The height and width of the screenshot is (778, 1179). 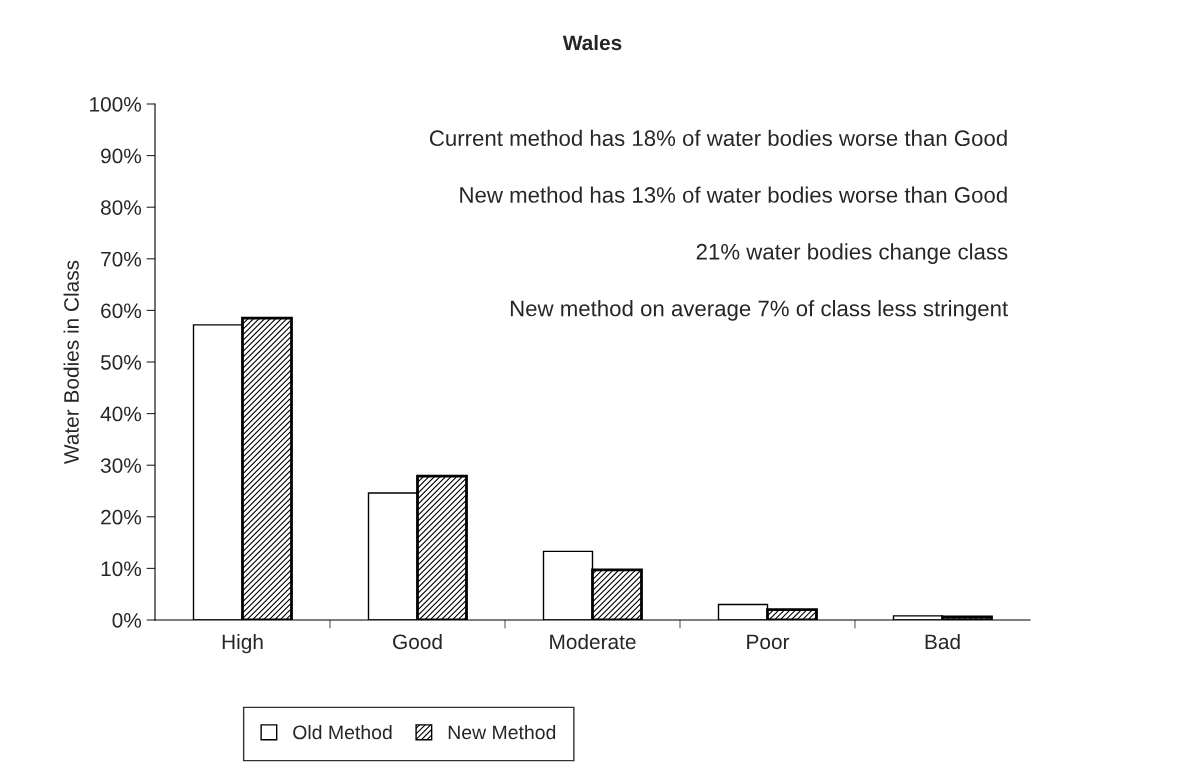 What do you see at coordinates (121, 311) in the screenshot?
I see `y-tick-label: 60%` at bounding box center [121, 311].